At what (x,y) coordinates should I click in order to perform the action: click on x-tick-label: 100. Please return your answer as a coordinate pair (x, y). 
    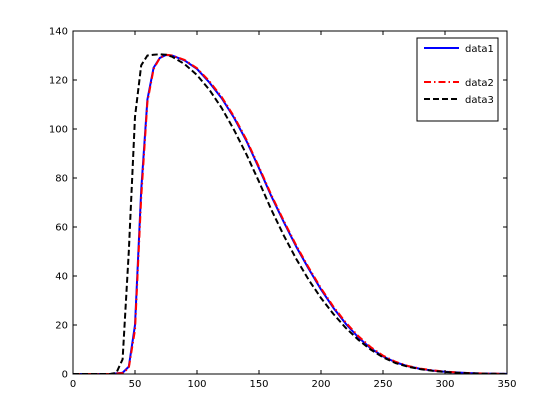
    Looking at the image, I should click on (196, 384).